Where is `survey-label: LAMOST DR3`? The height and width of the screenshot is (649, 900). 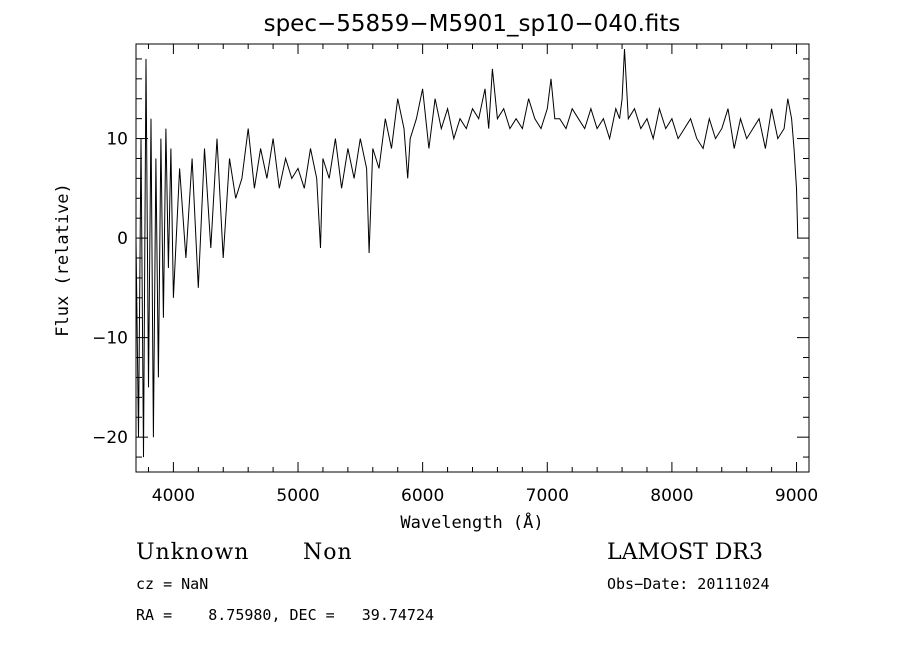
survey-label: LAMOST DR3 is located at coordinates (685, 552).